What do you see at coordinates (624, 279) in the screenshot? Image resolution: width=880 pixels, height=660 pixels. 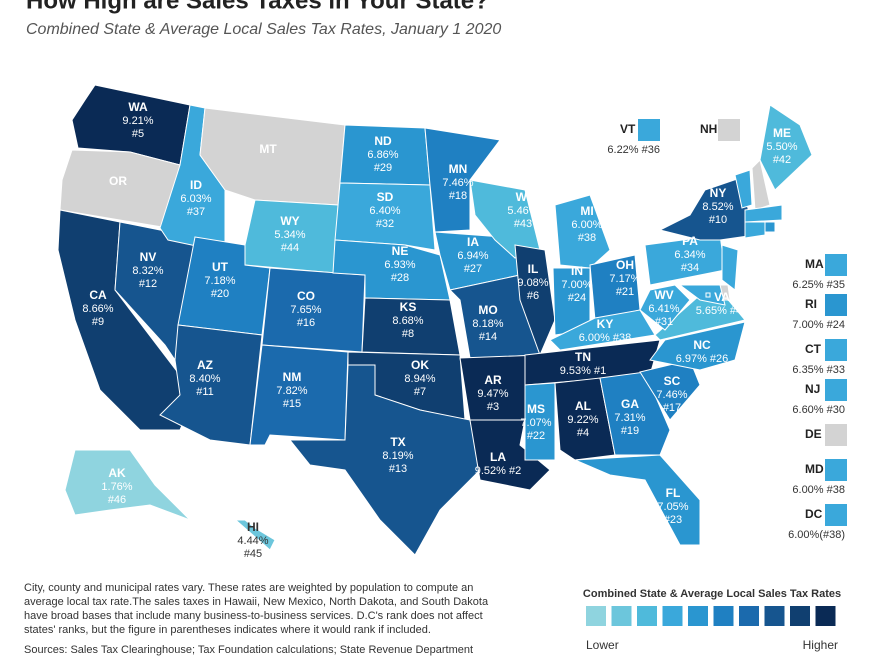 I see `state-rate: 7.17%` at bounding box center [624, 279].